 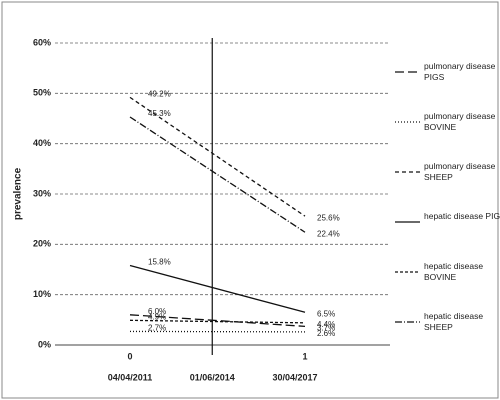 I want to click on data-label: 6.5%, so click(x=326, y=313).